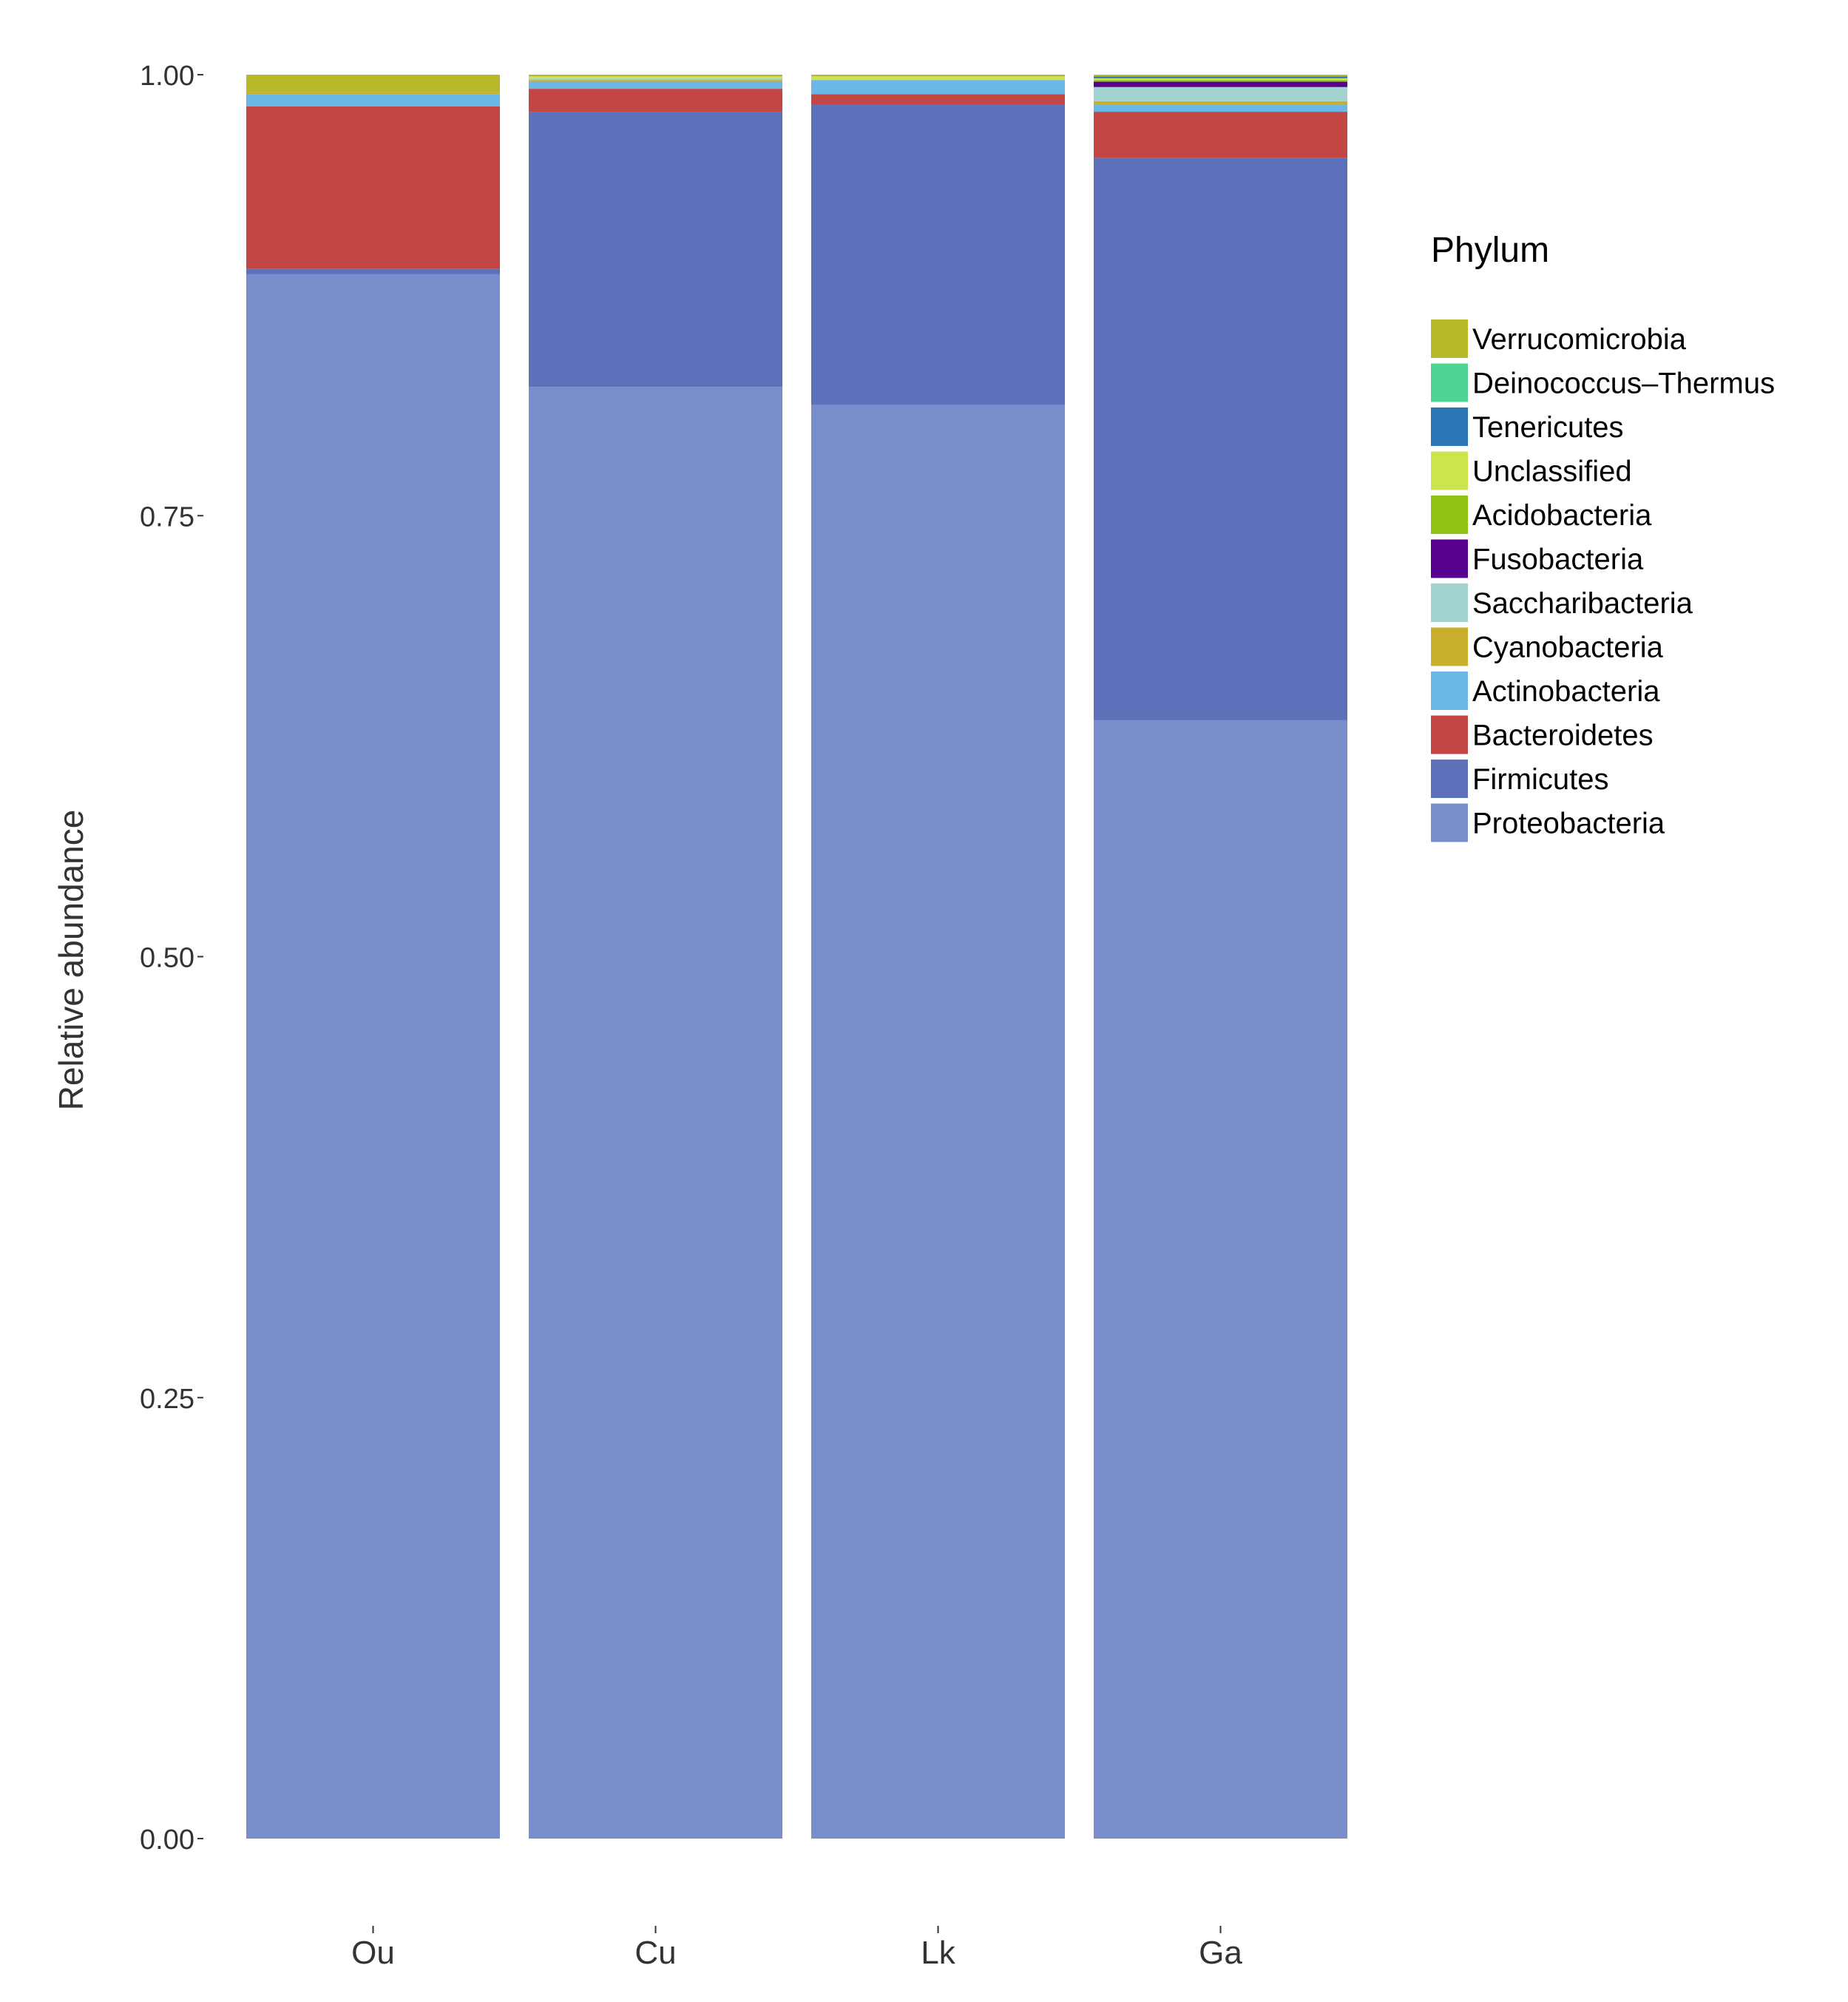 This screenshot has width=1848, height=2002. What do you see at coordinates (1548, 427) in the screenshot?
I see `legend-label: Tenericutes` at bounding box center [1548, 427].